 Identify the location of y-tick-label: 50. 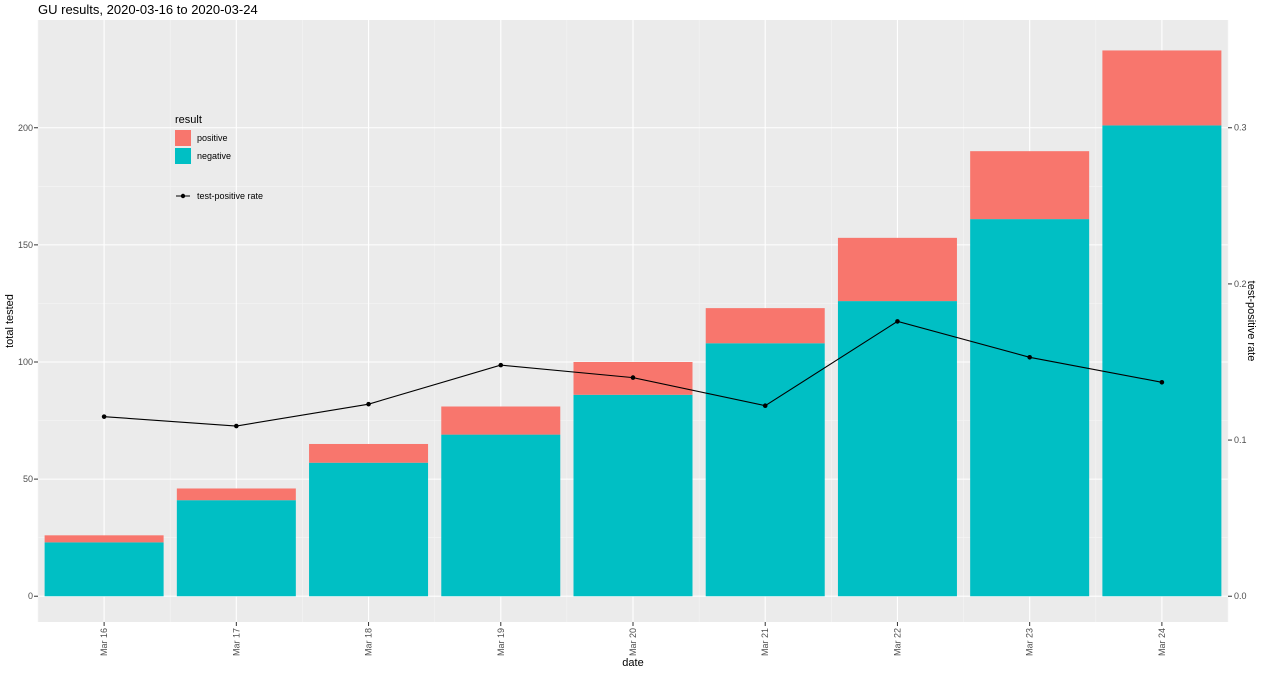
(28, 479).